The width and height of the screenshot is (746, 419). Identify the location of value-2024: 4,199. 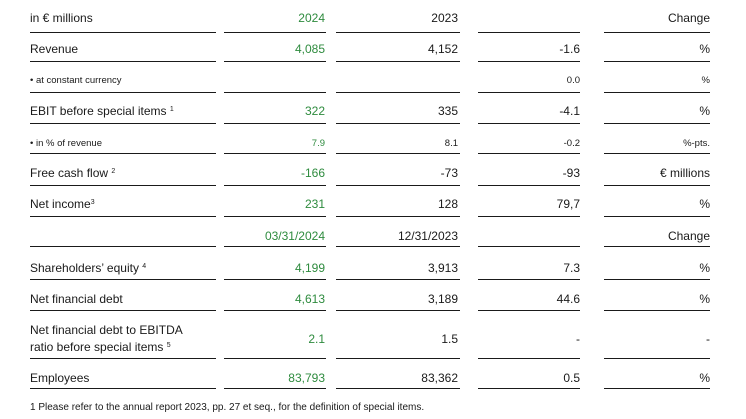
(309, 268).